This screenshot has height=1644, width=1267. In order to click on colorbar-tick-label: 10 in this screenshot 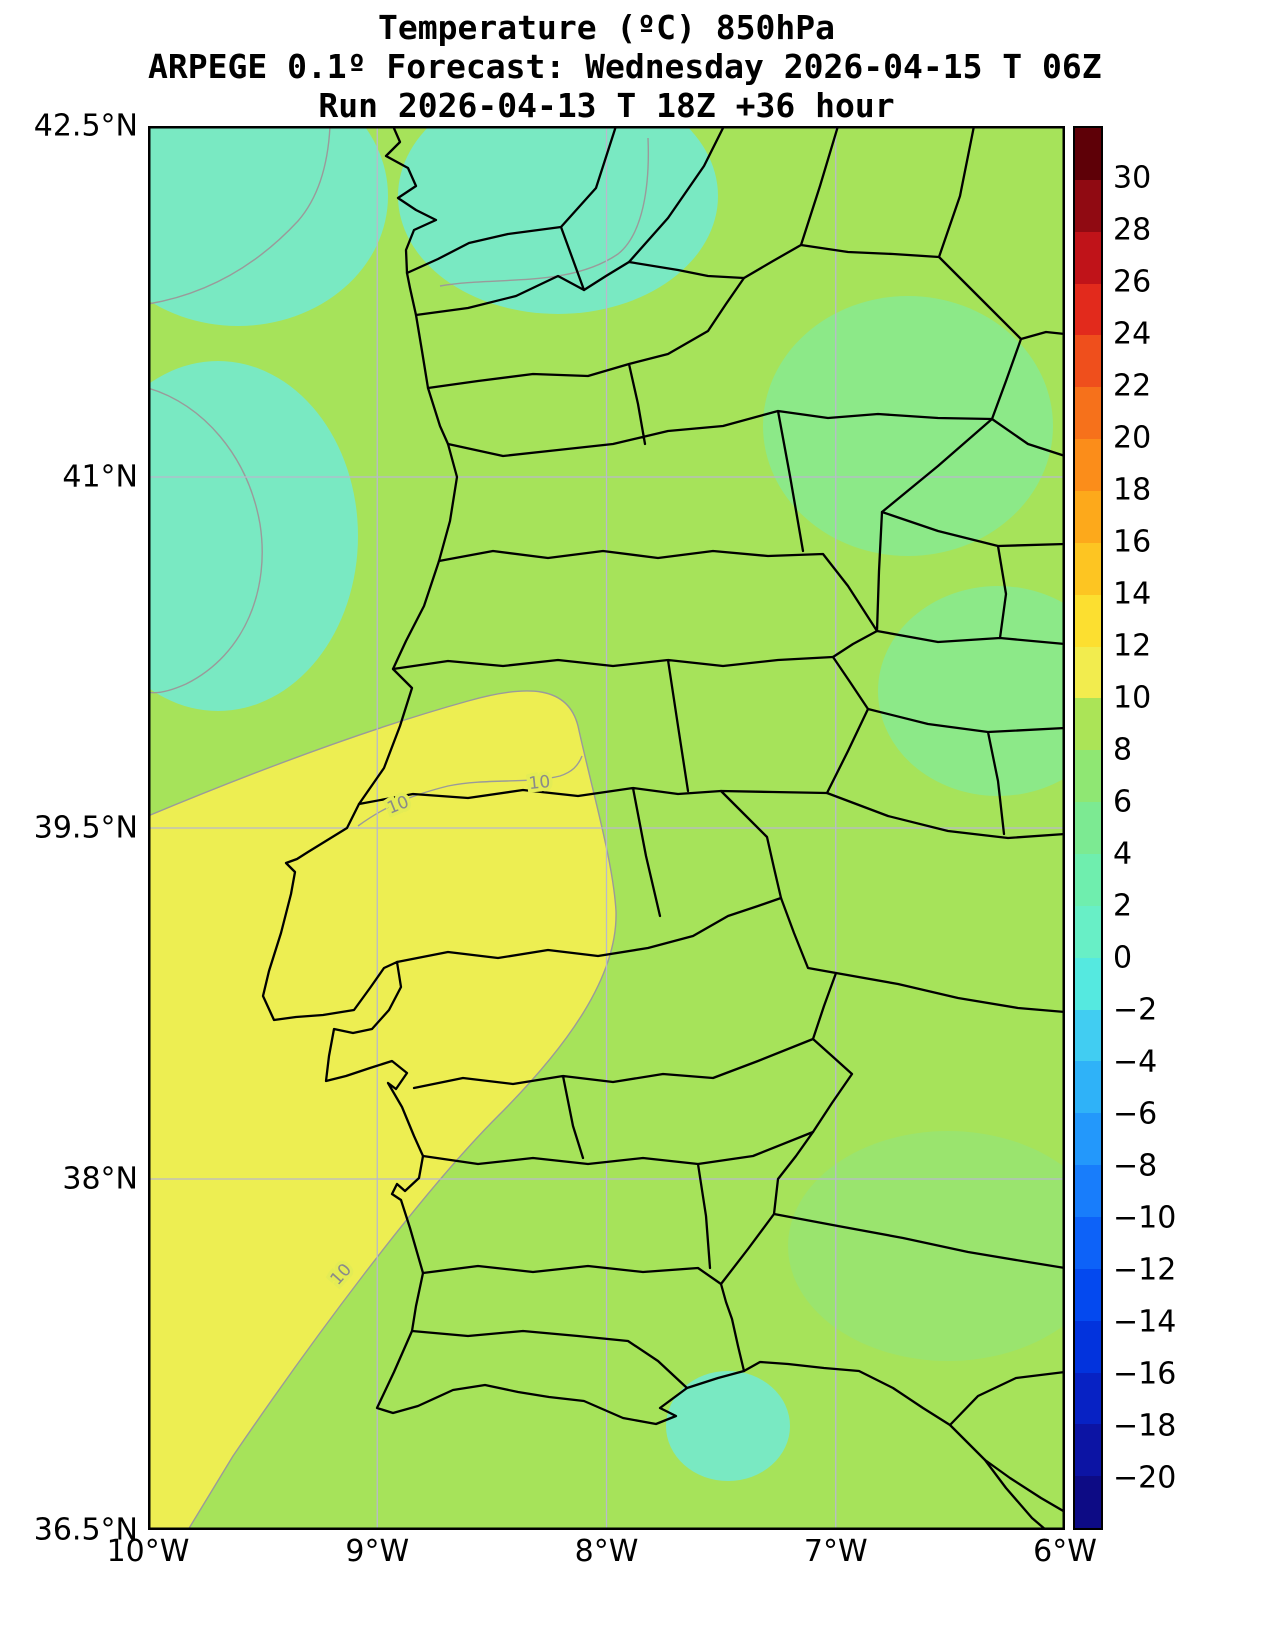, I will do `click(1132, 698)`.